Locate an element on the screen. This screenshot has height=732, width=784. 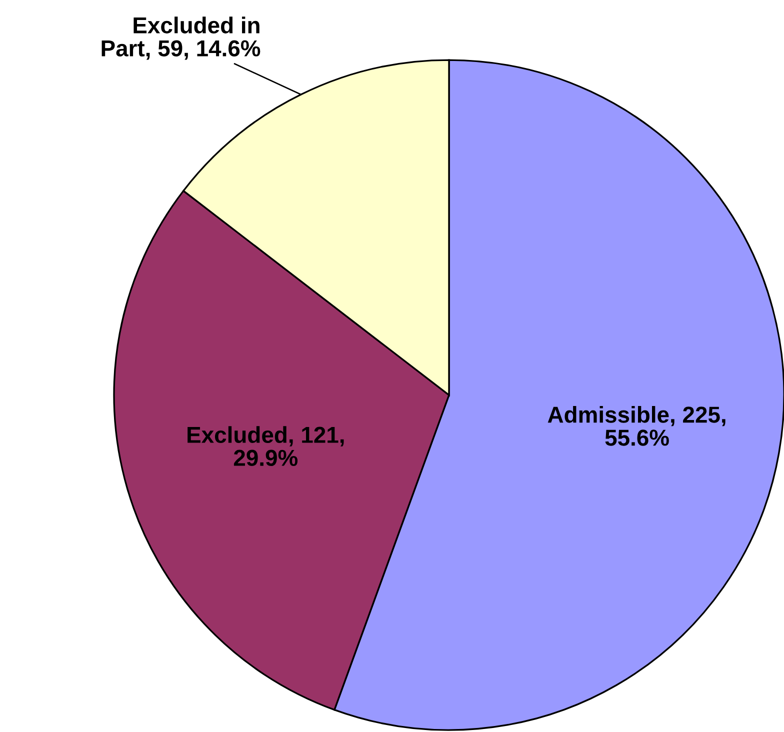
slice-label: Excluded, 121, 29.9% is located at coordinates (266, 446).